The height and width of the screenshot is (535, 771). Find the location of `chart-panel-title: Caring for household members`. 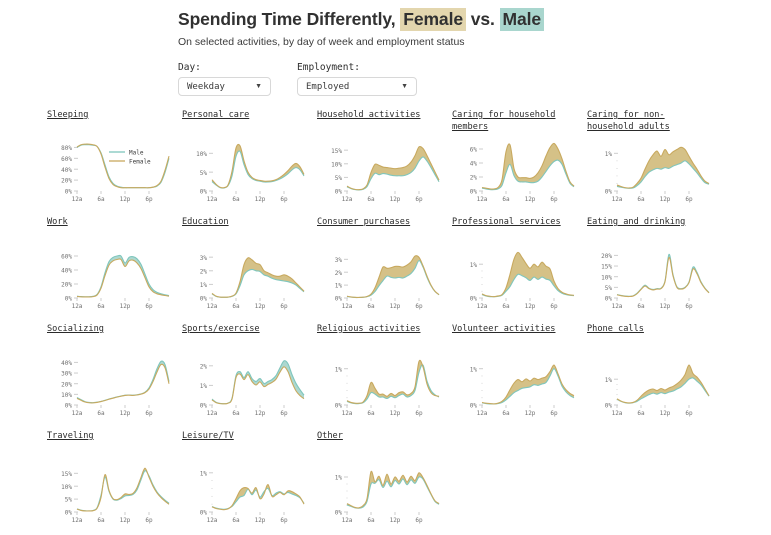

chart-panel-title: Caring for household members is located at coordinates (504, 121).